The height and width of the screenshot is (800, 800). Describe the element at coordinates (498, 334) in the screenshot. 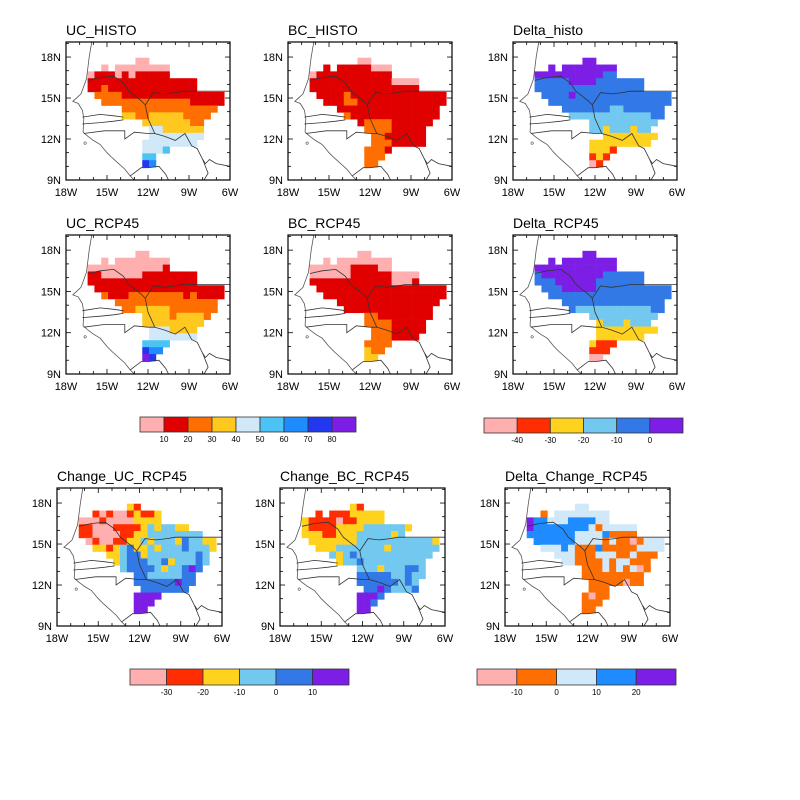

I see `y-tick-label: 12N` at that location.